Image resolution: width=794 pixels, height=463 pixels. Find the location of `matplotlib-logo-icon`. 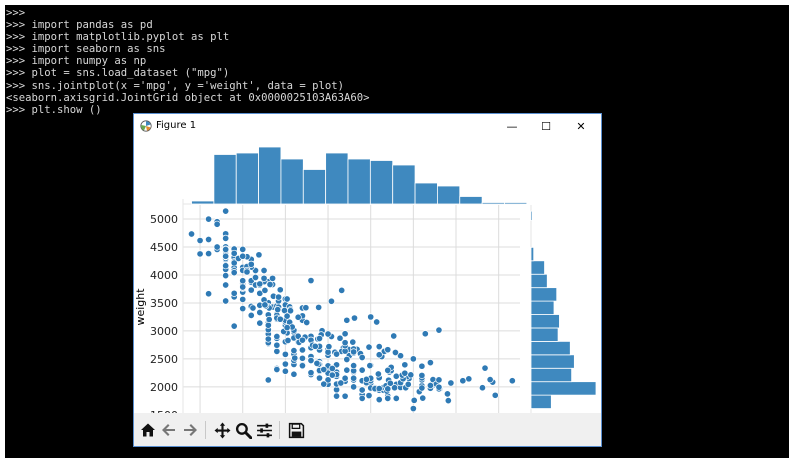

matplotlib-logo-icon is located at coordinates (146, 126).